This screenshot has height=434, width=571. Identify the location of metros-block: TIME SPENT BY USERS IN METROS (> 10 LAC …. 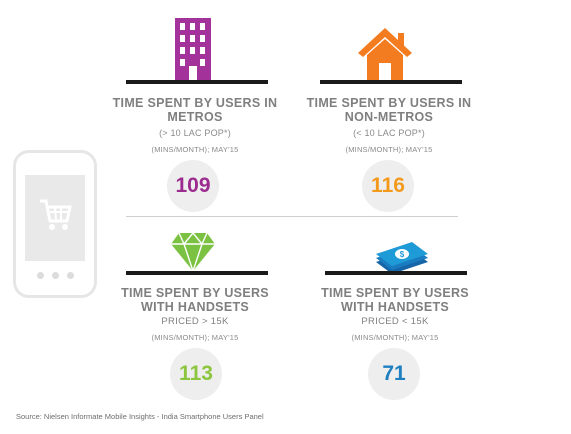
(195, 125).